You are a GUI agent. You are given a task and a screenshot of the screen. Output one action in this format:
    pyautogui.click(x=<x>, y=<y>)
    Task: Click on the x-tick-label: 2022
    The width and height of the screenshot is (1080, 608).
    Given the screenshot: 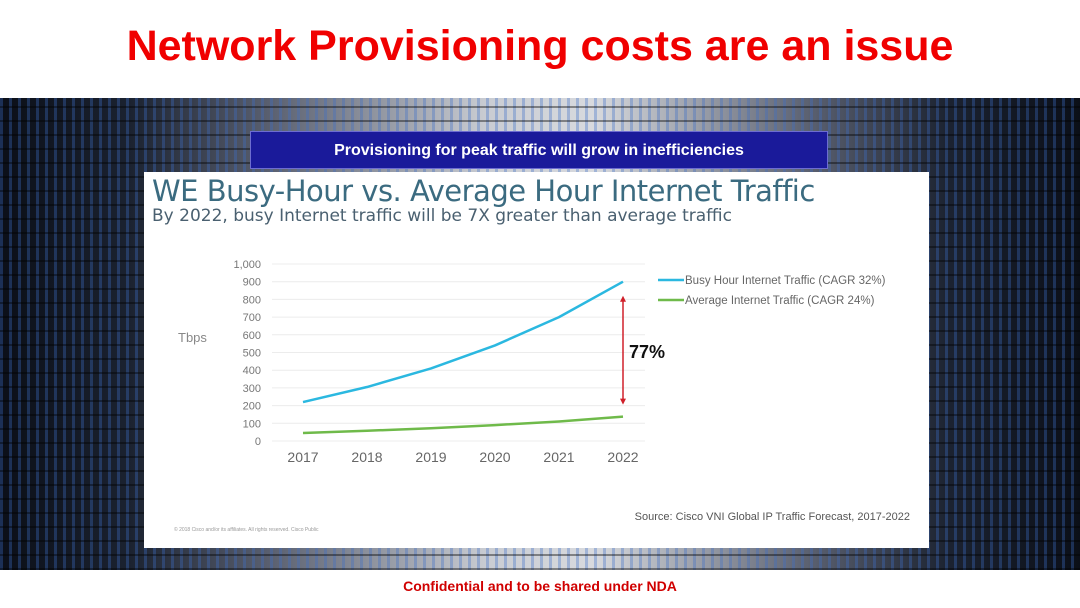 What is the action you would take?
    pyautogui.click(x=622, y=457)
    